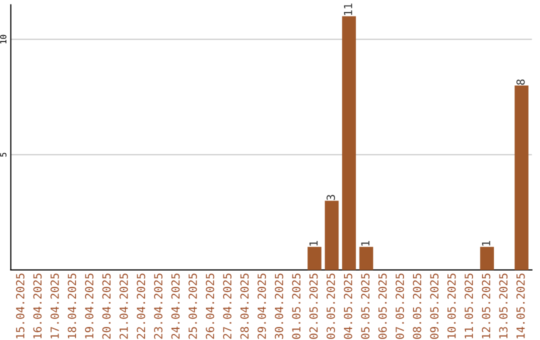 Image resolution: width=540 pixels, height=340 pixels. Describe the element at coordinates (469, 306) in the screenshot. I see `x-tick-label: 11.05.2025` at that location.